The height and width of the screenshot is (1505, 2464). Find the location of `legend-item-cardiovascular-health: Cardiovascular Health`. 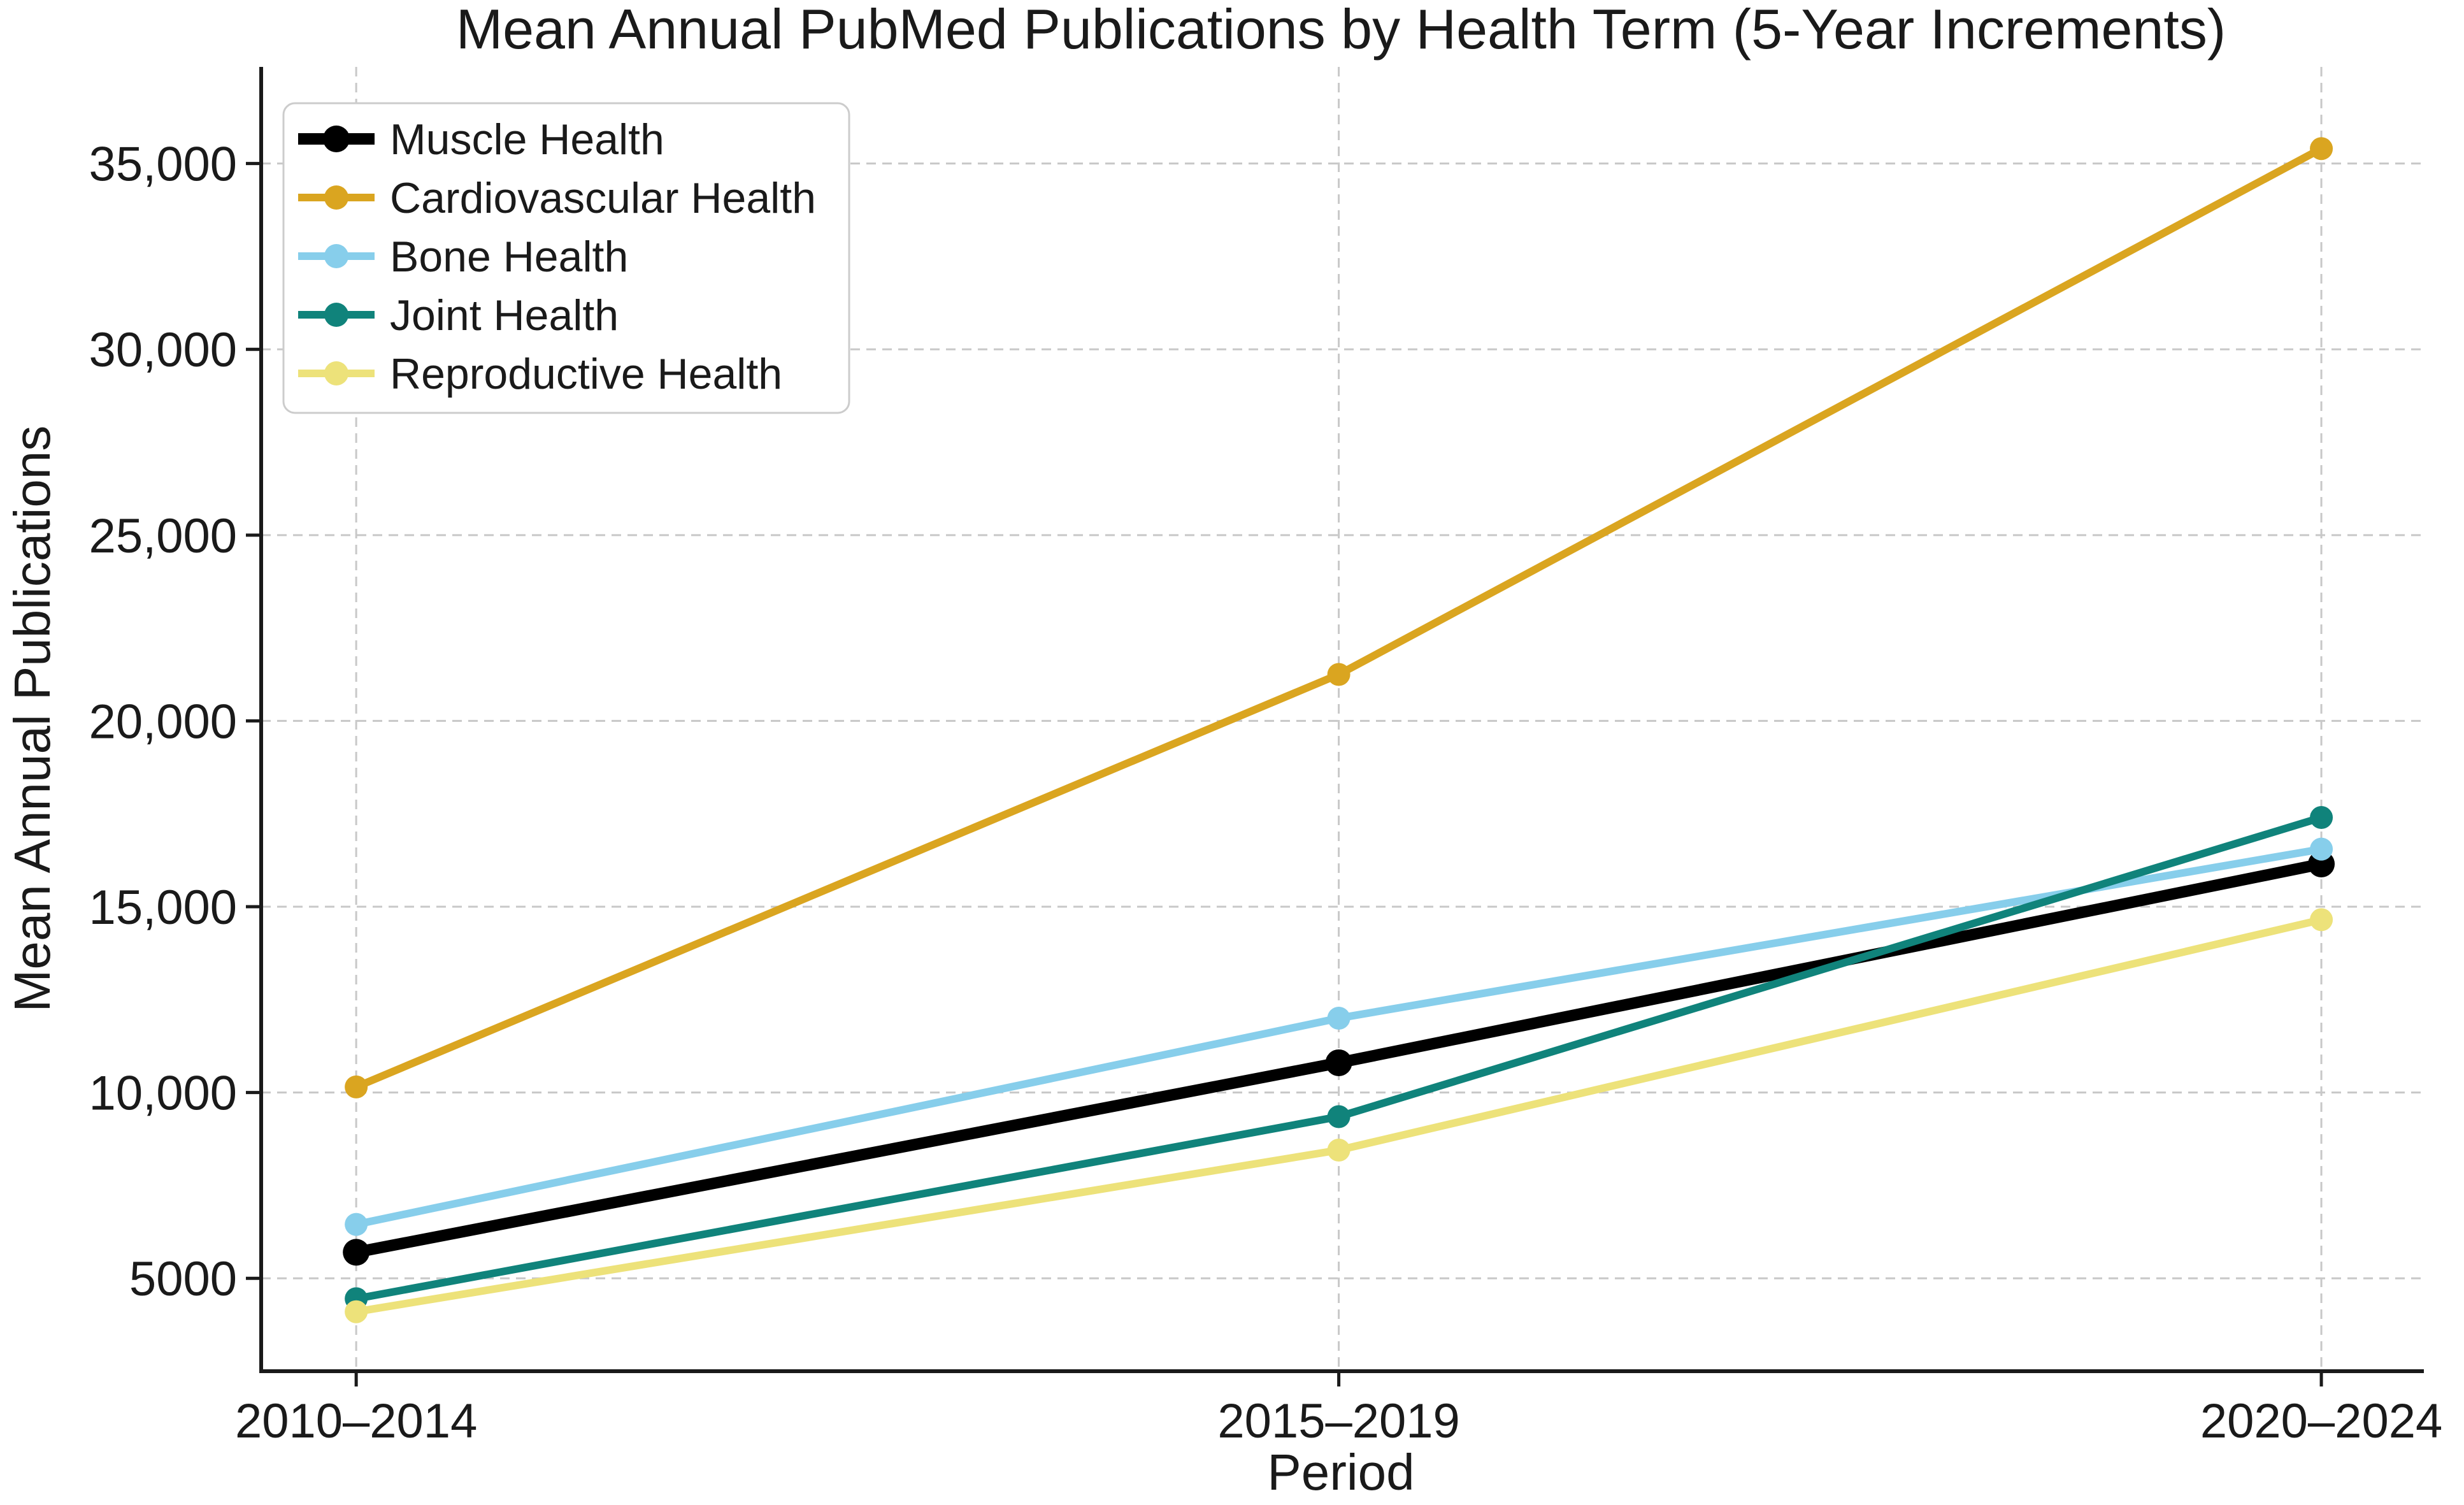

legend-item-cardiovascular-health: Cardiovascular Health is located at coordinates (557, 198).